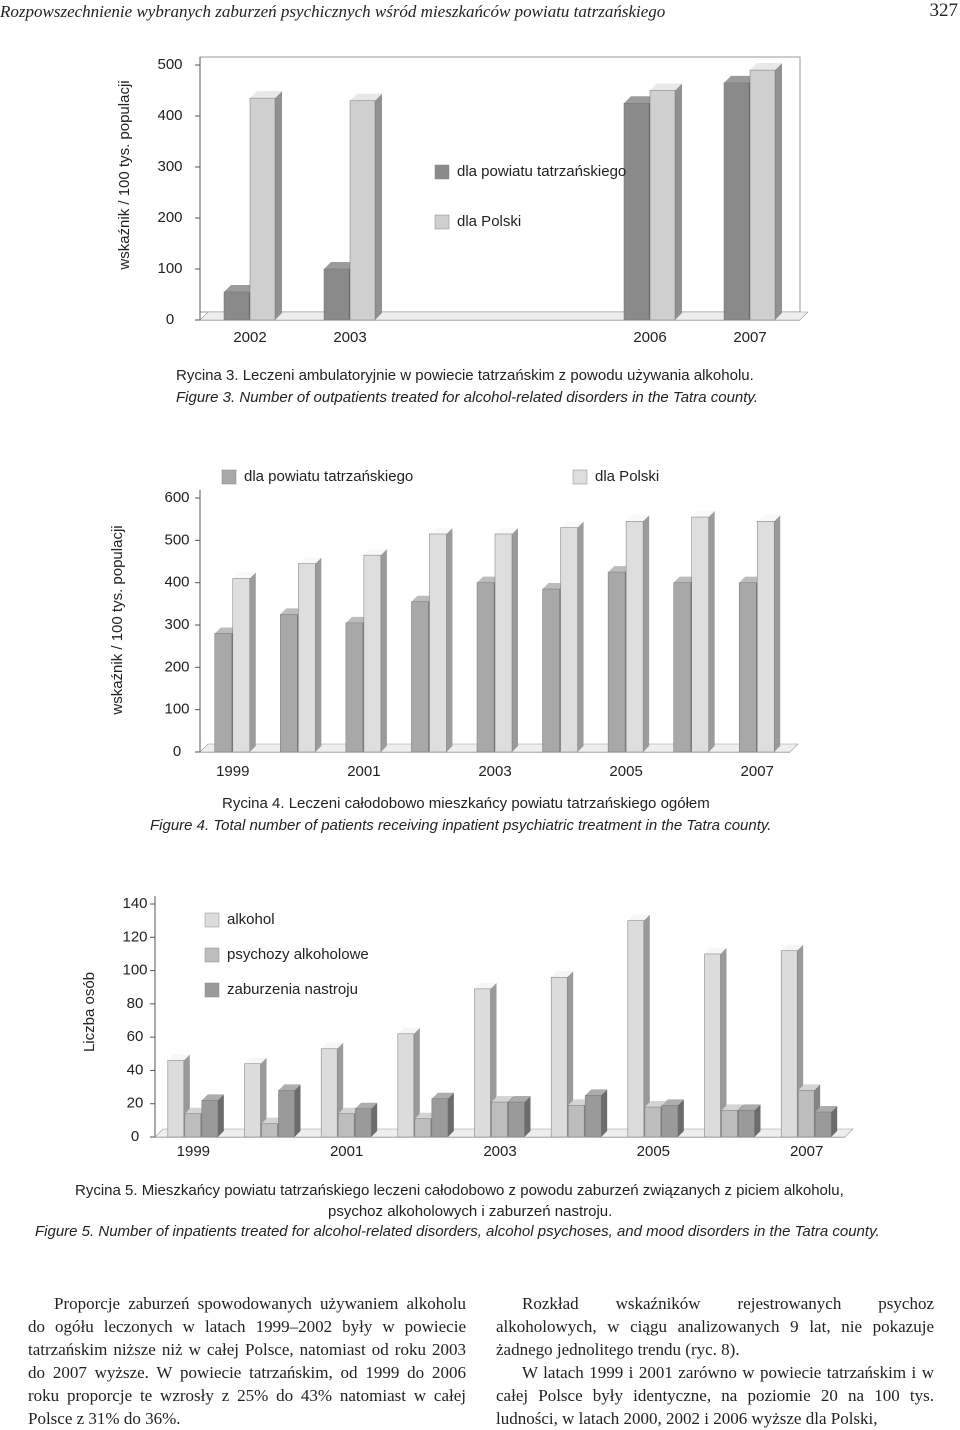 The height and width of the screenshot is (1430, 960). What do you see at coordinates (176, 666) in the screenshot?
I see `y-tick-label: 200` at bounding box center [176, 666].